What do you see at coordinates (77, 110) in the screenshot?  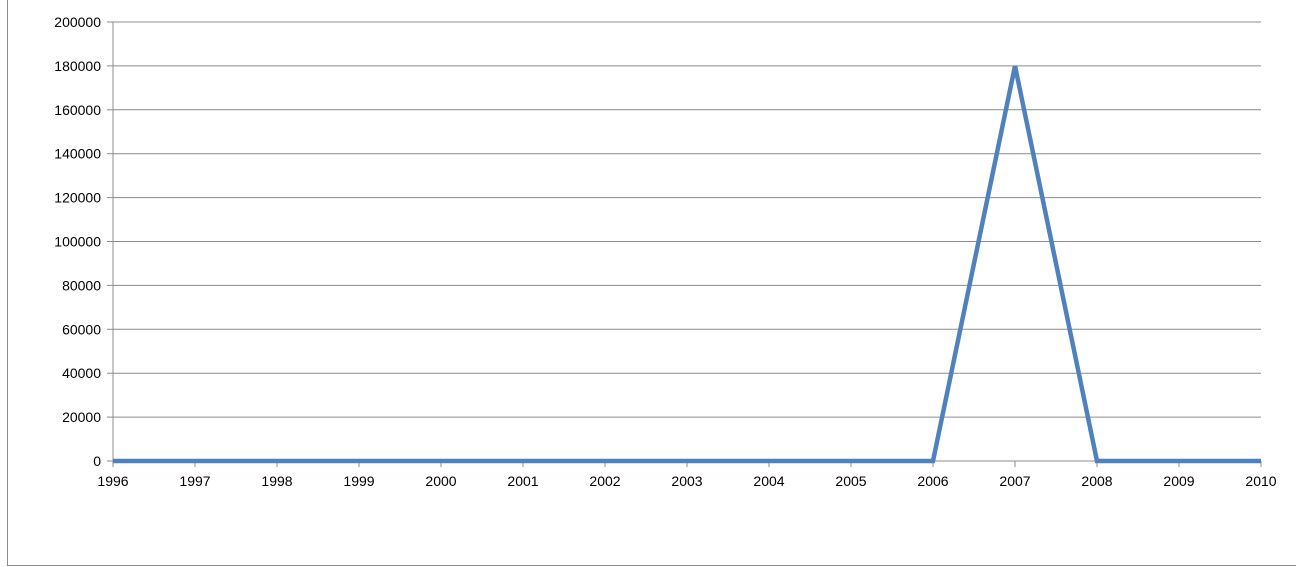 I see `y-tick-label: 160000` at bounding box center [77, 110].